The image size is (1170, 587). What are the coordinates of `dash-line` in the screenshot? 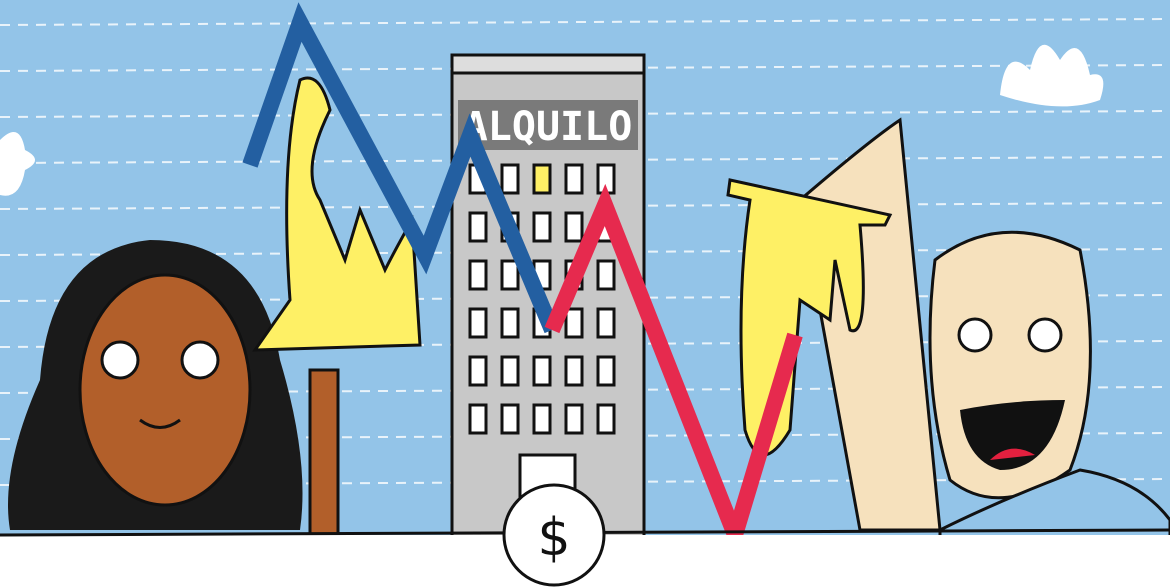 It's located at (585, 22).